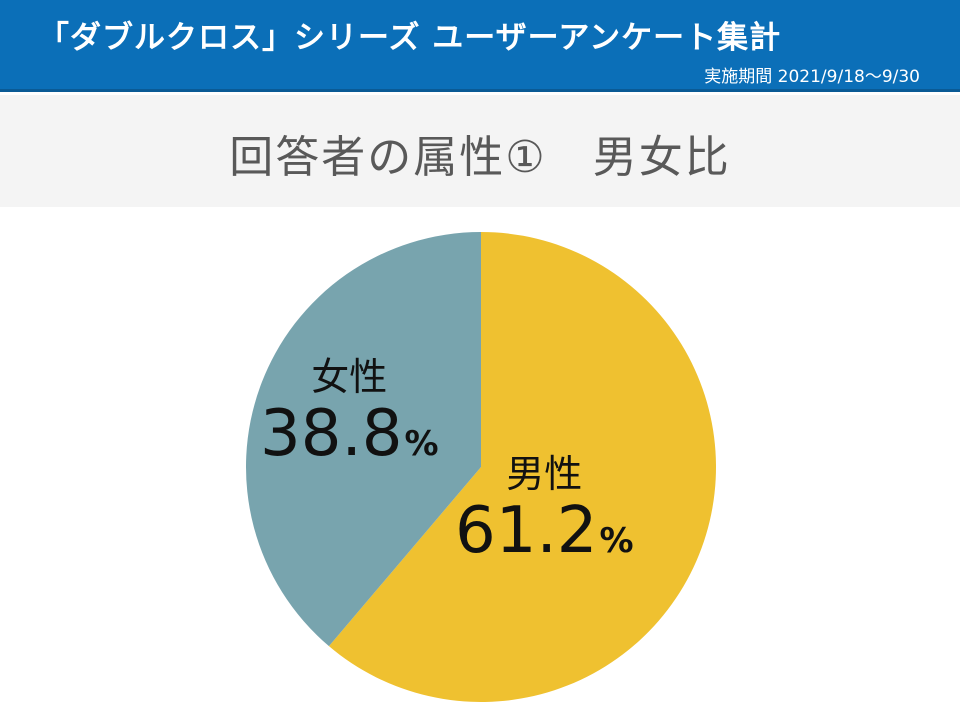 The image size is (960, 720). What do you see at coordinates (410, 38) in the screenshot?
I see `header-title: 「ダブルクロス」シリーズ ユーザーアンケート集計` at bounding box center [410, 38].